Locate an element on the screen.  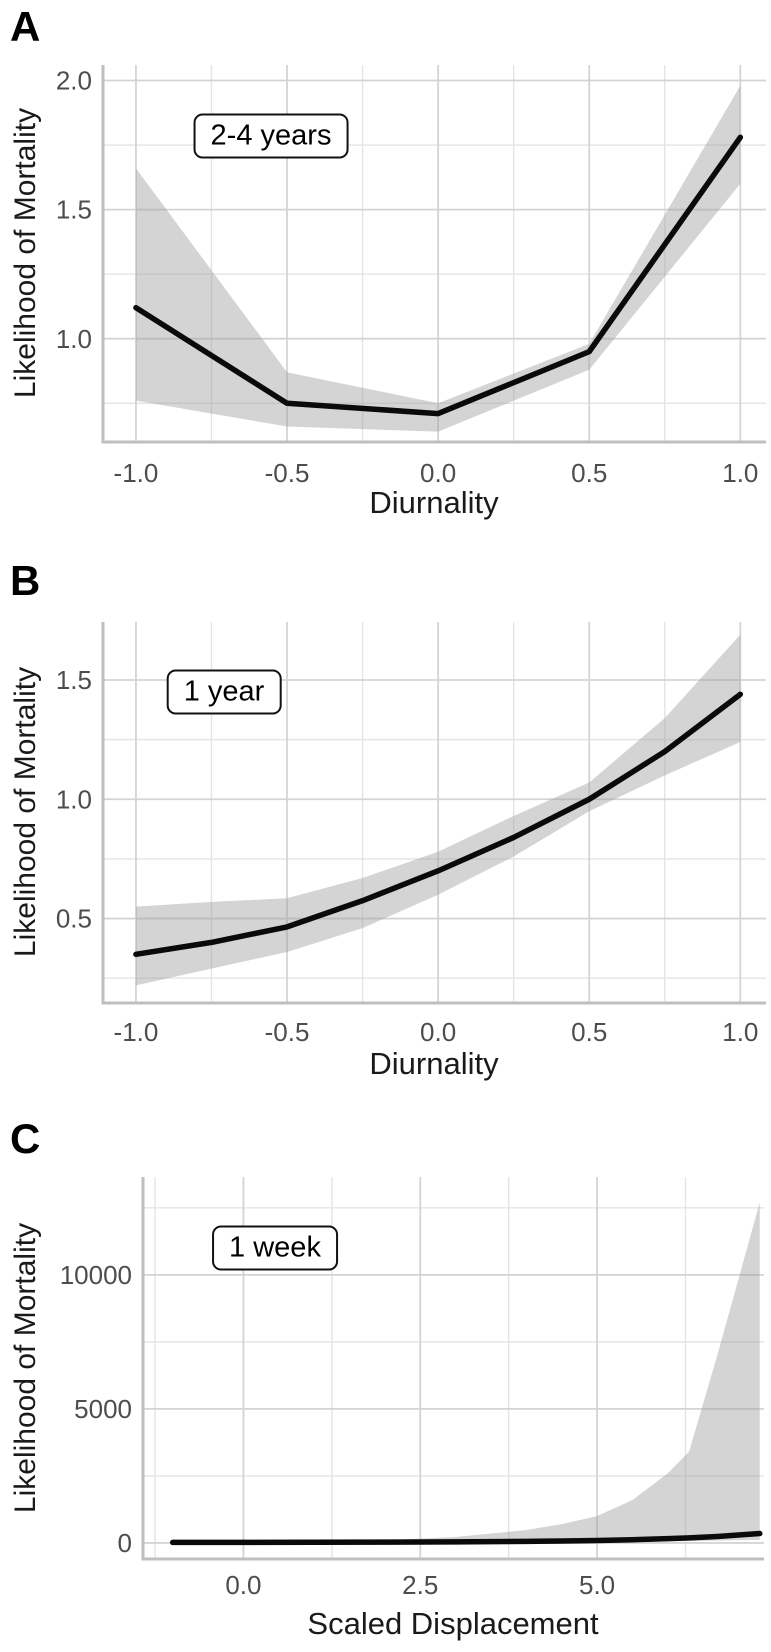
svg-text: 5.0 is located at coordinates (597, 1585).